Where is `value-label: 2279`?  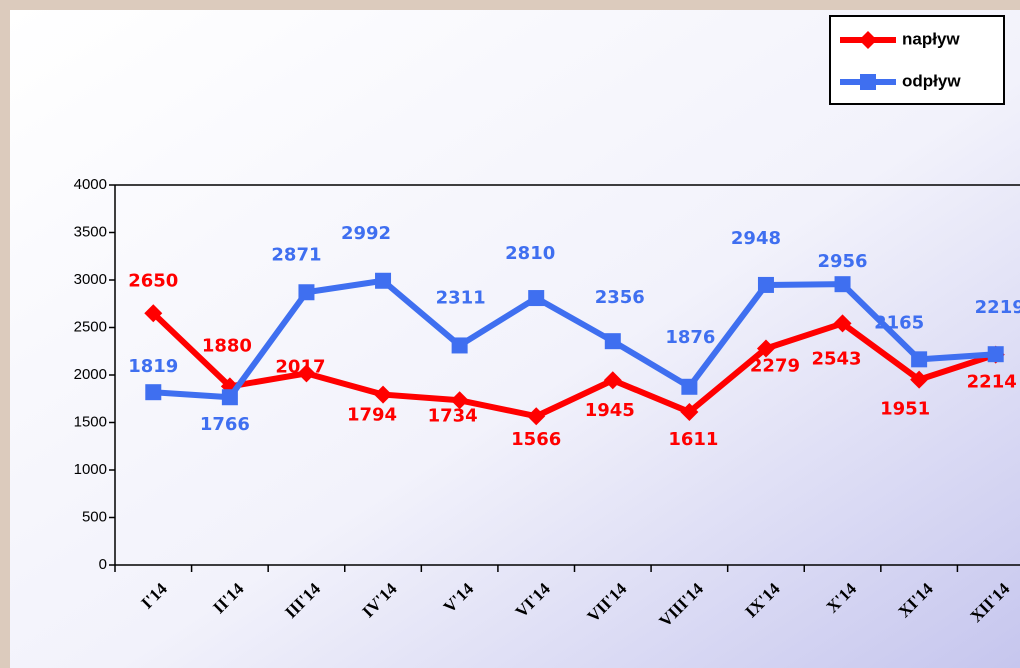 value-label: 2279 is located at coordinates (775, 365).